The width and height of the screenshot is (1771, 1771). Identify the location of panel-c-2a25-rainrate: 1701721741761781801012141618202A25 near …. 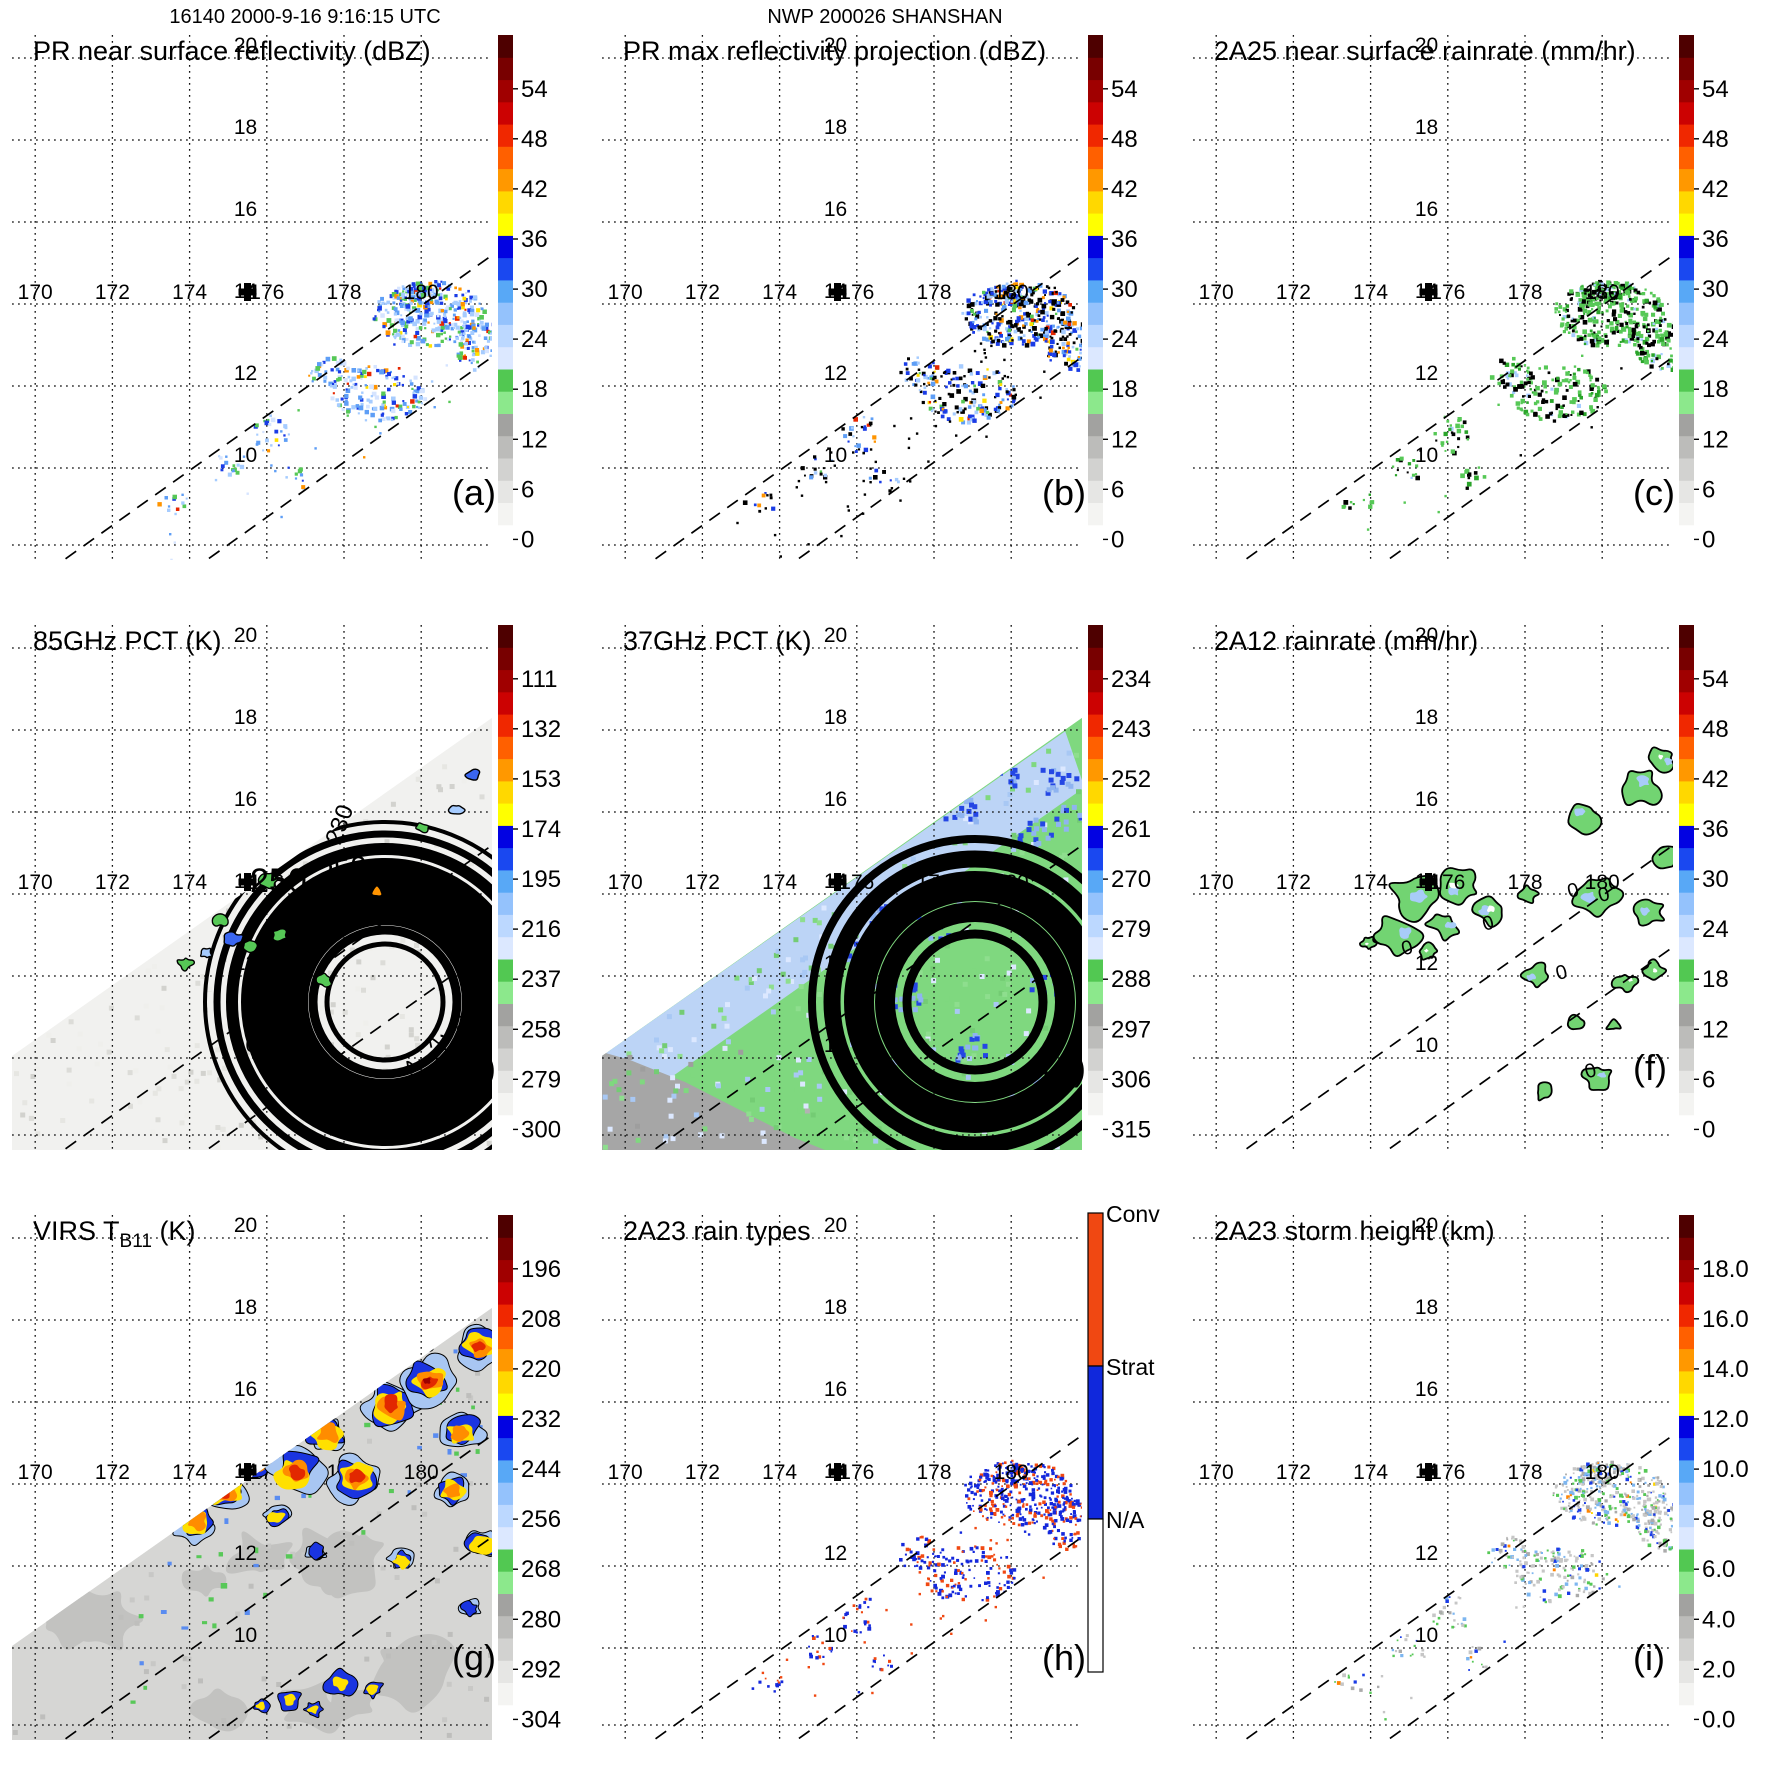
(1461, 297).